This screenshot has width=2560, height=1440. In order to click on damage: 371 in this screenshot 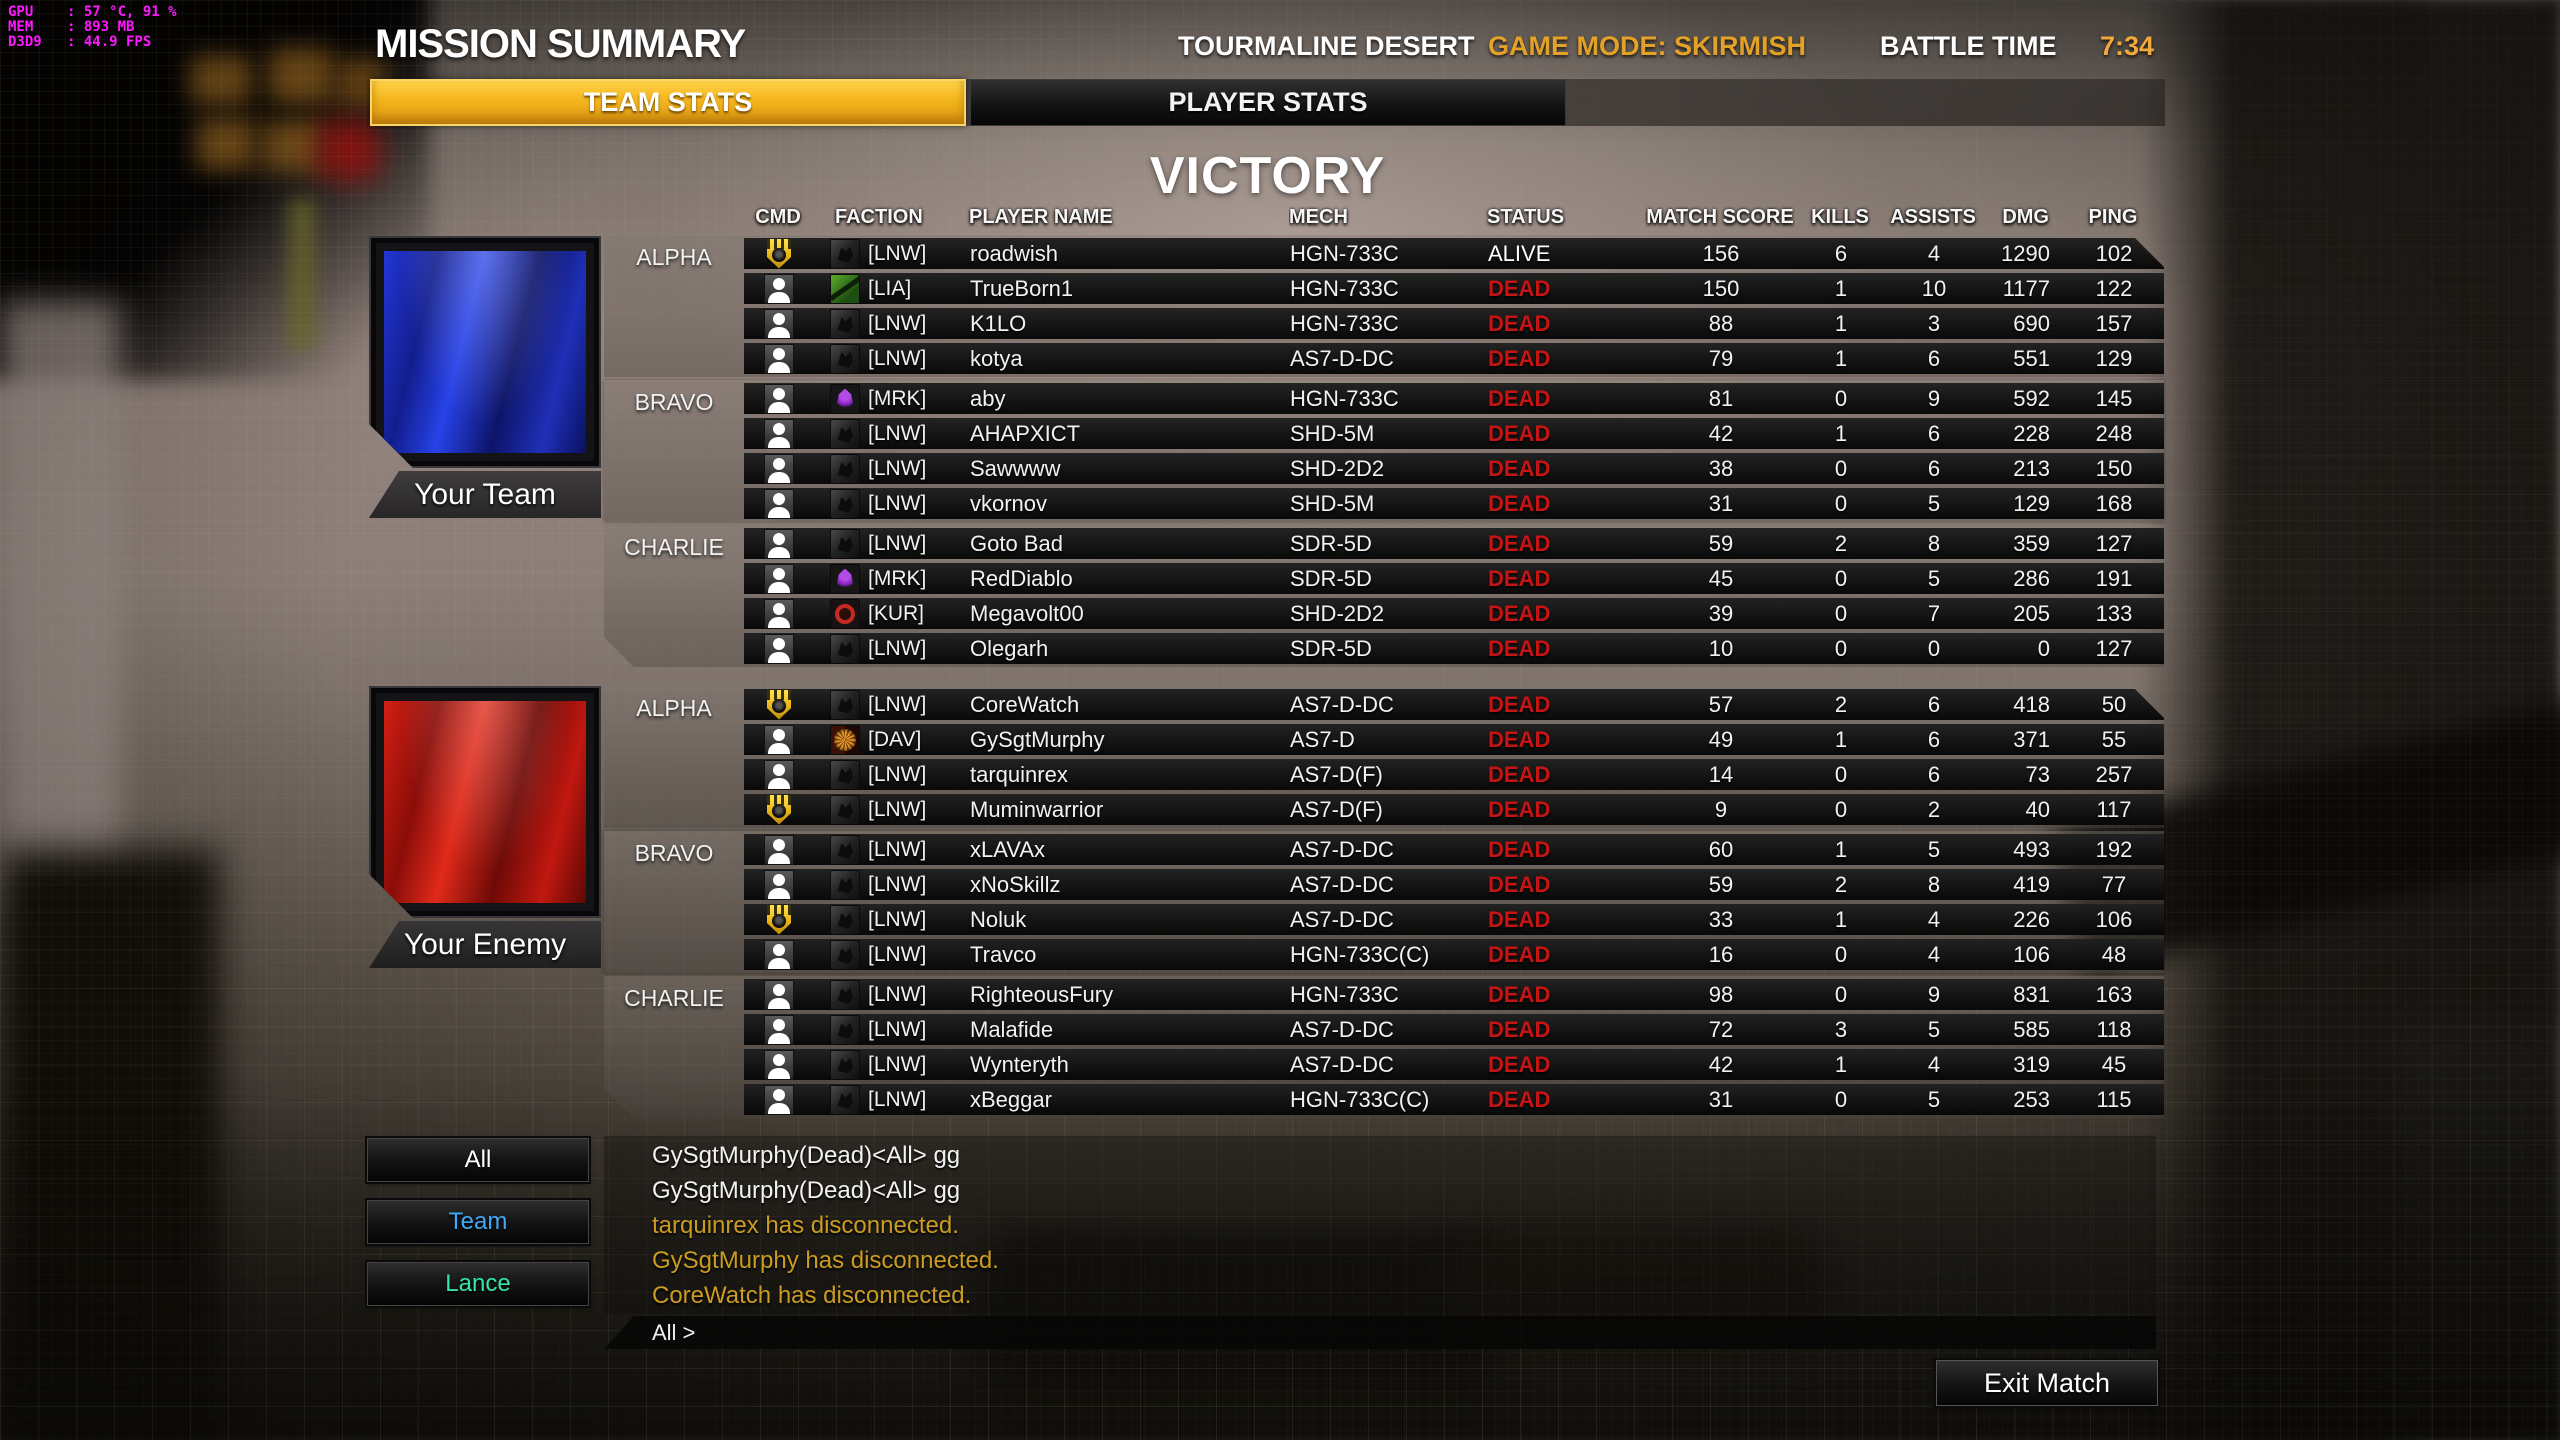, I will do `click(2031, 739)`.